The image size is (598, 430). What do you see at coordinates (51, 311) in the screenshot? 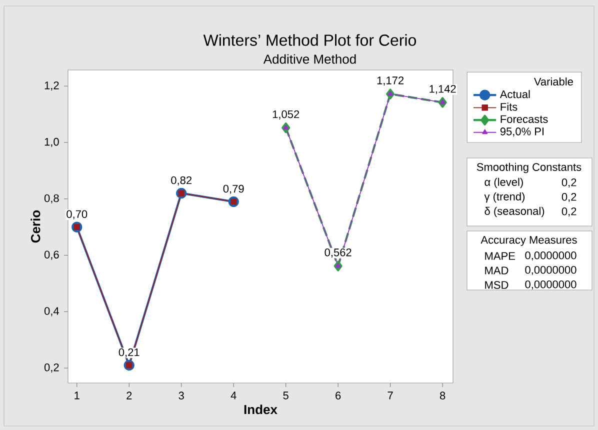
I see `y-tick-label: 0,4` at bounding box center [51, 311].